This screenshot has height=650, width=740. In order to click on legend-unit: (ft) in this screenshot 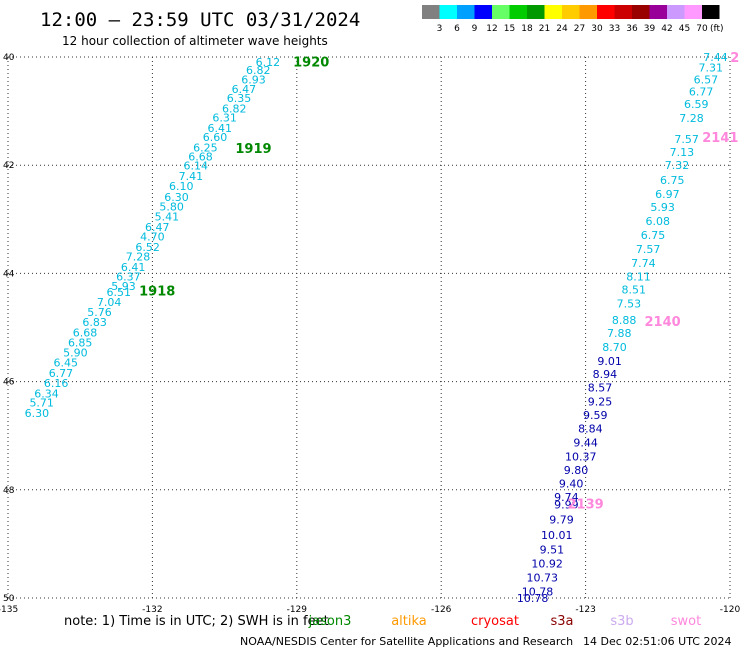, I will do `click(717, 29)`.